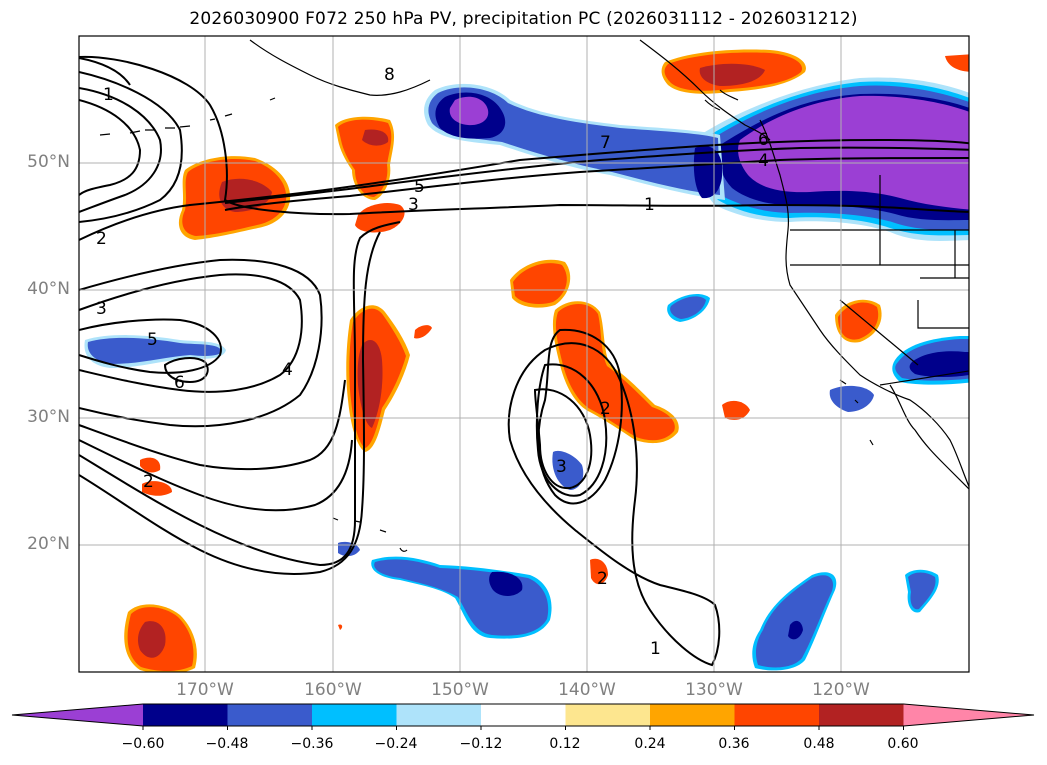  I want to click on colorbar-extend-high, so click(968, 715).